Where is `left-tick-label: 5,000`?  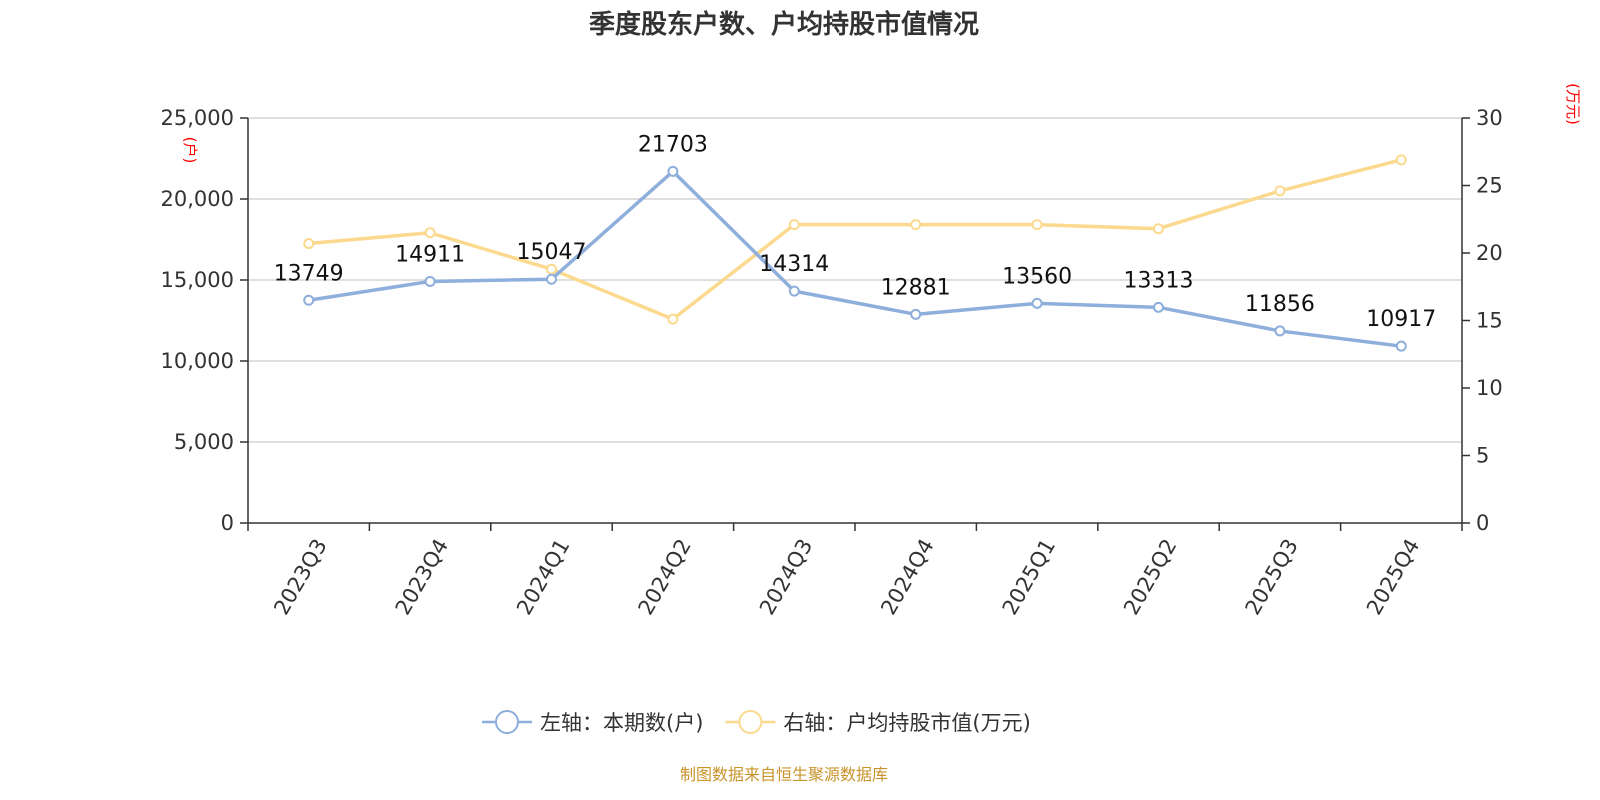
left-tick-label: 5,000 is located at coordinates (204, 442).